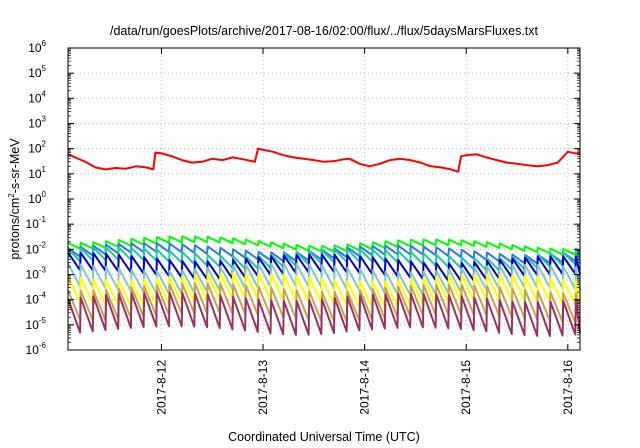 The width and height of the screenshot is (640, 448). What do you see at coordinates (37, 148) in the screenshot?
I see `y-tick-label: 10²` at bounding box center [37, 148].